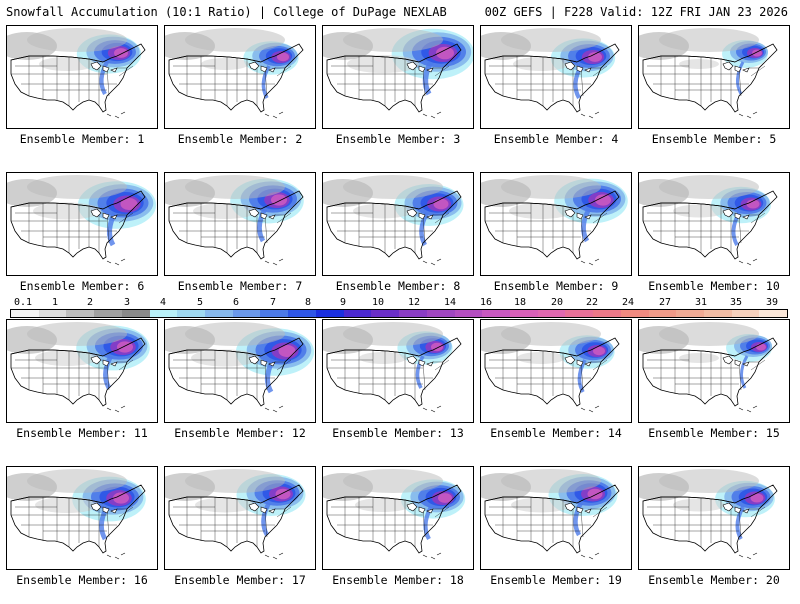 This screenshot has height=604, width=800. Describe the element at coordinates (556, 286) in the screenshot. I see `ensemble-member-label: Ensemble Member: 9` at that location.